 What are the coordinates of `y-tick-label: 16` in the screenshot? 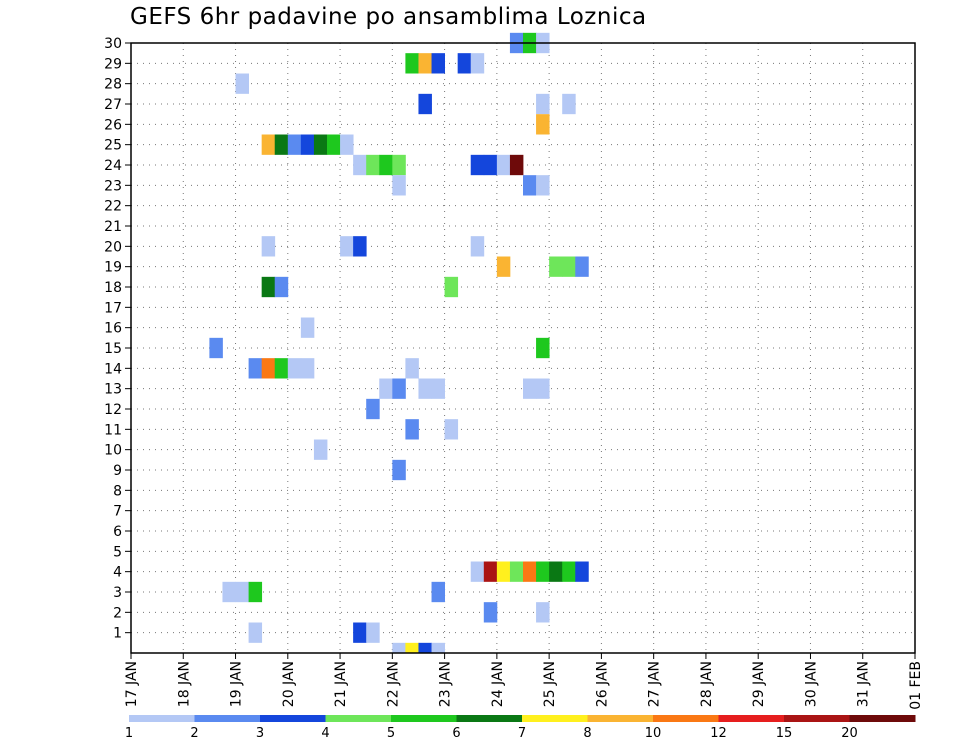 It's located at (113, 329).